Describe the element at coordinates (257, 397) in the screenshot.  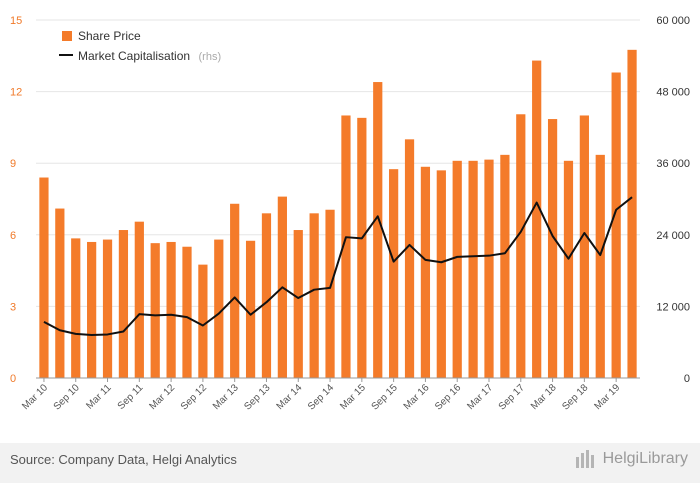
I see `x-axis-tick-label: Sep 13` at that location.